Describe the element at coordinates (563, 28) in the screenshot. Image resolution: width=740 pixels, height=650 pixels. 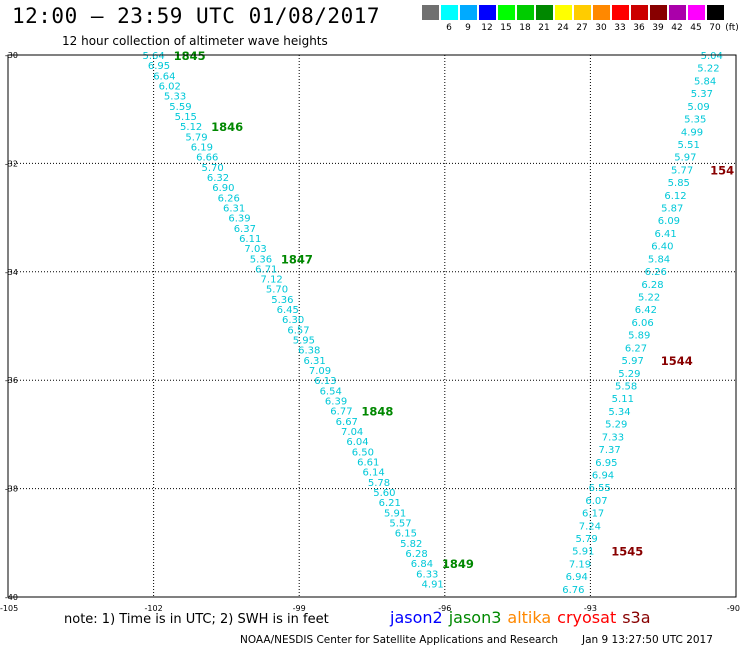
I see `legend-label: 24` at that location.